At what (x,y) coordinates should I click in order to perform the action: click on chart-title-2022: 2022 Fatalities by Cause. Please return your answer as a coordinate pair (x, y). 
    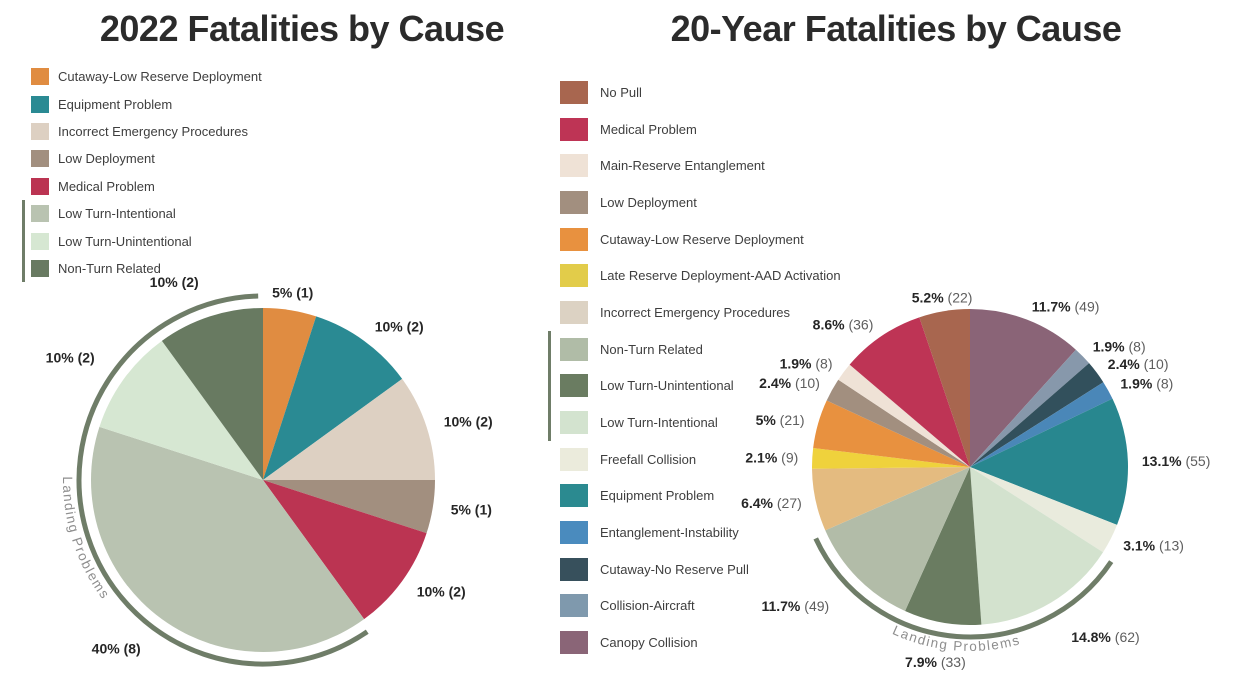
    Looking at the image, I should click on (302, 28).